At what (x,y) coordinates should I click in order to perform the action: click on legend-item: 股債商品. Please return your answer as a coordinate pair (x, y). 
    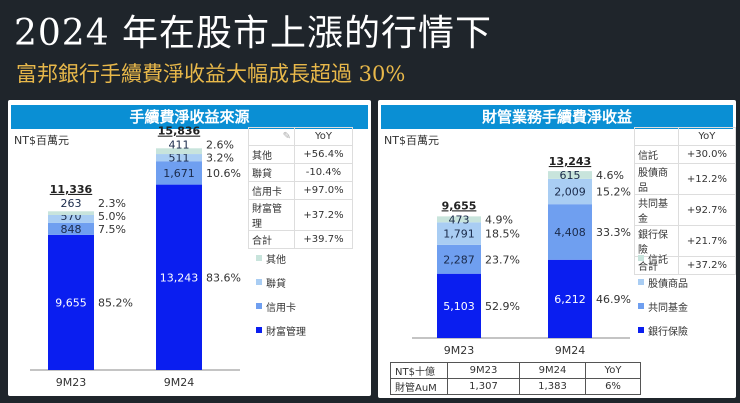
    Looking at the image, I should click on (663, 282).